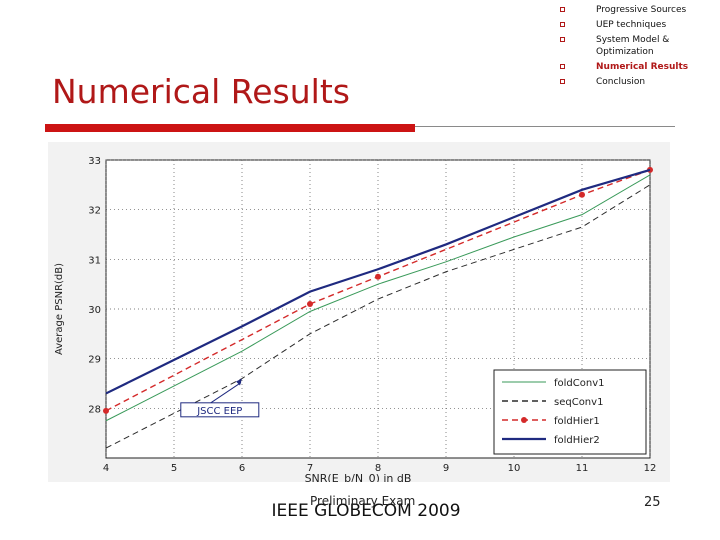 The height and width of the screenshot is (540, 720). What do you see at coordinates (358, 477) in the screenshot?
I see `x-axis-label: SNR(E_b/N_0) in dB` at bounding box center [358, 477].